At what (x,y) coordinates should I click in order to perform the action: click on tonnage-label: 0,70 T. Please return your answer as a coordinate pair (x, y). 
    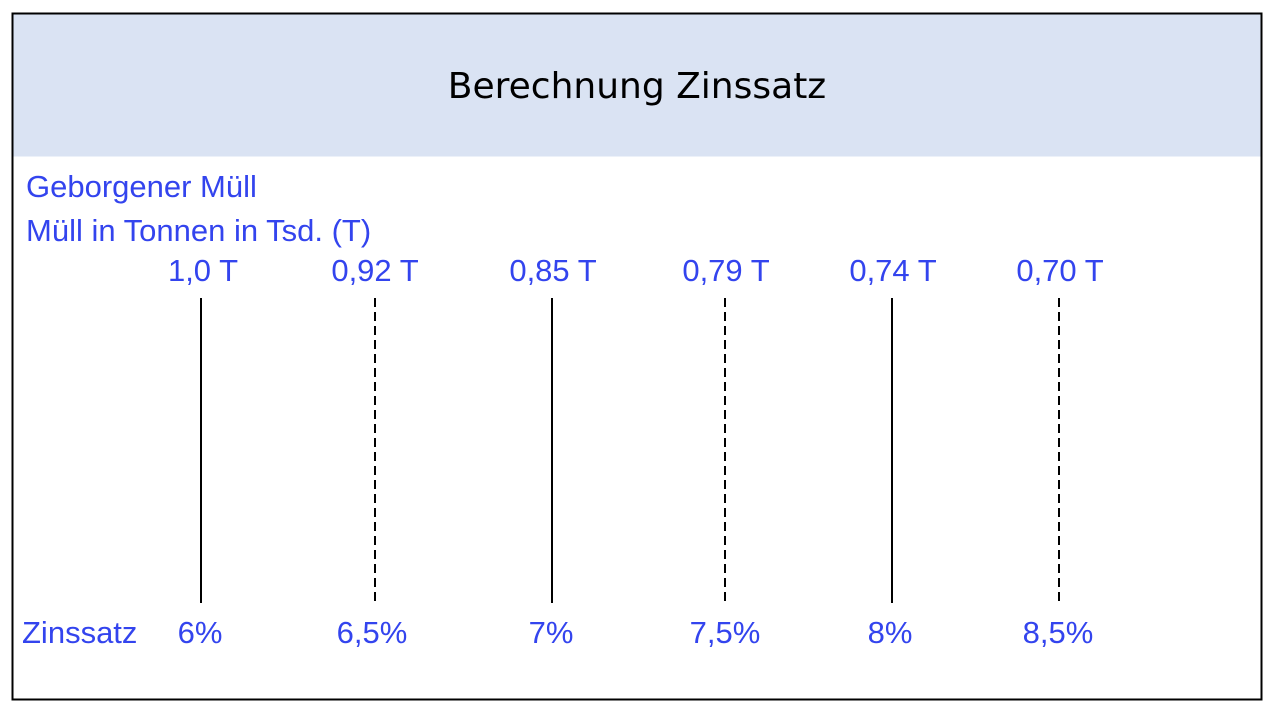
    Looking at the image, I should click on (1059, 270).